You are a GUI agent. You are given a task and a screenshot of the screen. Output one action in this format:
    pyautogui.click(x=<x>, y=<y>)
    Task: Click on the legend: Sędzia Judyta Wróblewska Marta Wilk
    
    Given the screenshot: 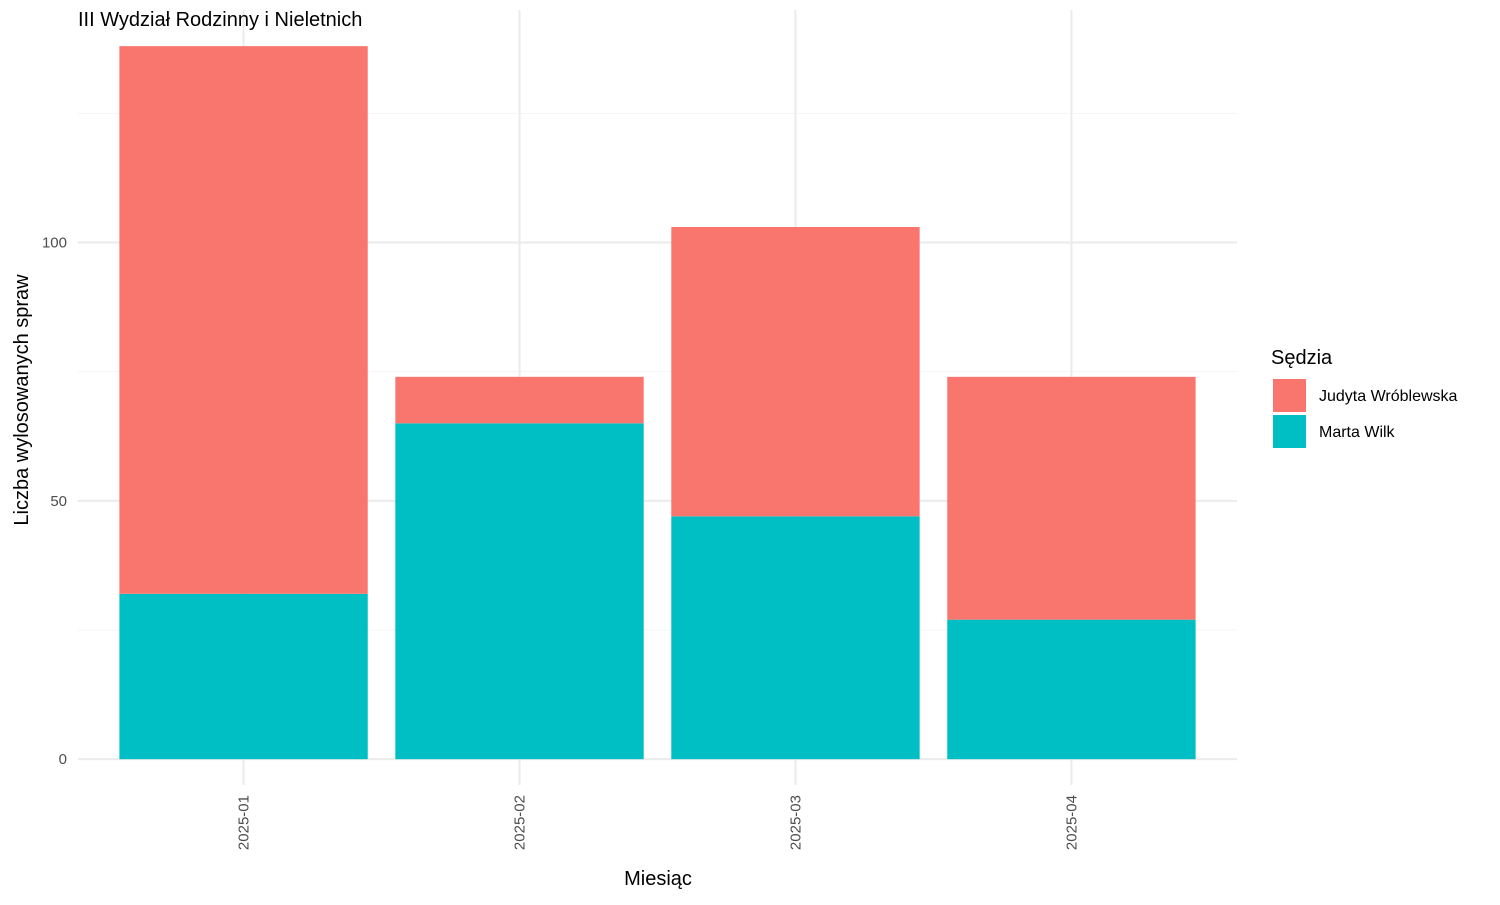 What is the action you would take?
    pyautogui.click(x=1364, y=397)
    